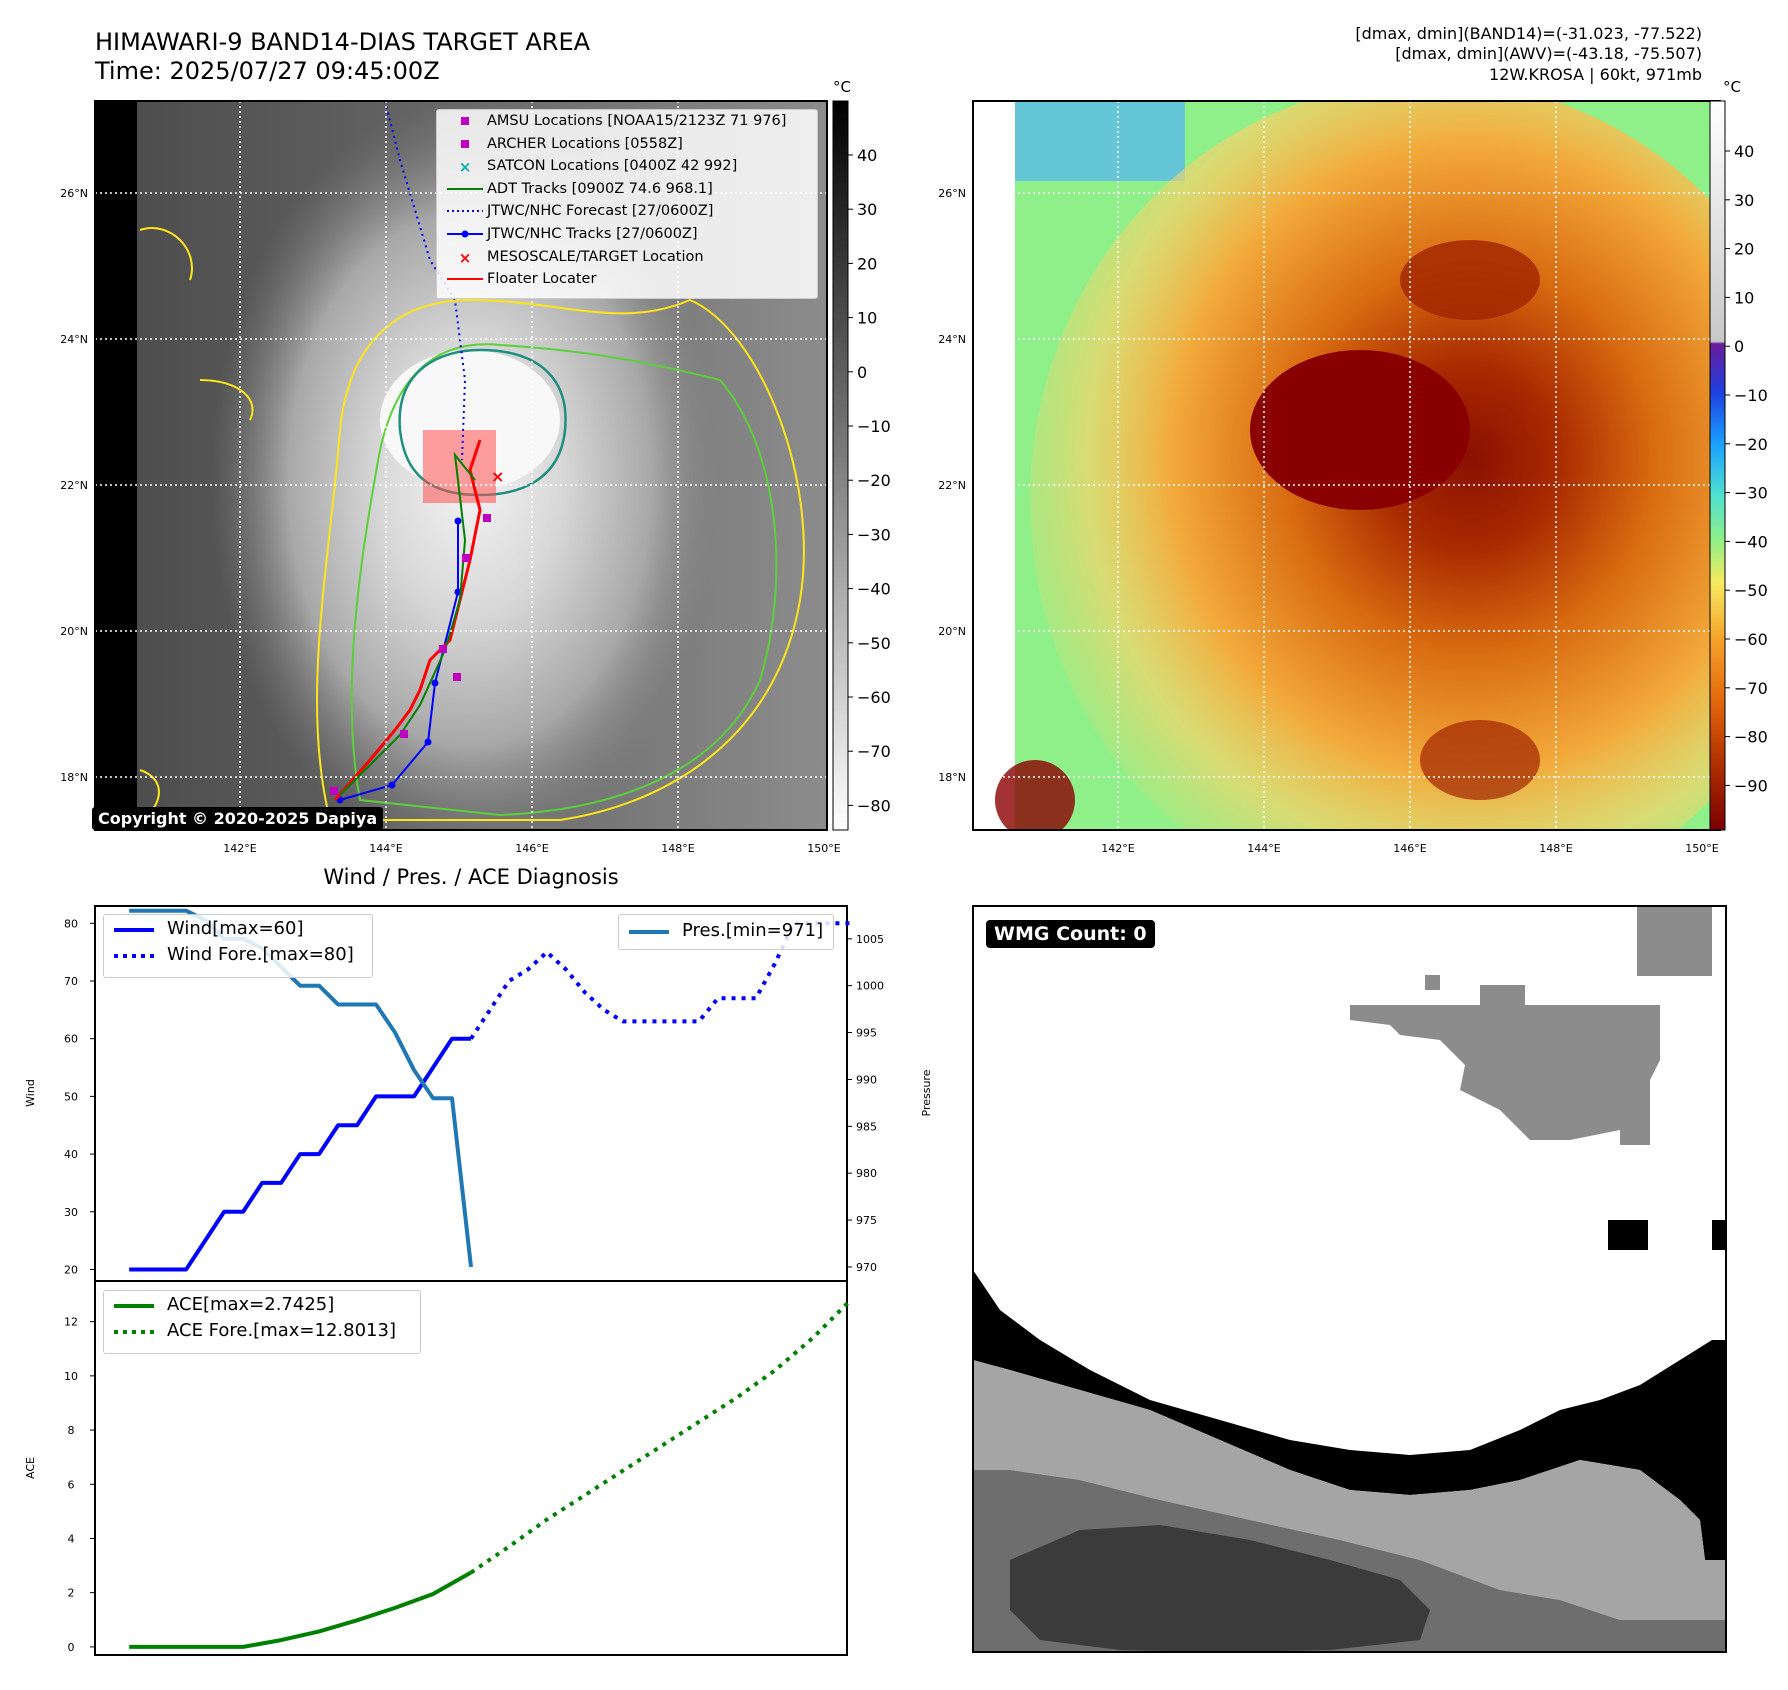 The height and width of the screenshot is (1690, 1788). What do you see at coordinates (867, 155) in the screenshot?
I see `ir-colorbar-tick-label: 40` at bounding box center [867, 155].